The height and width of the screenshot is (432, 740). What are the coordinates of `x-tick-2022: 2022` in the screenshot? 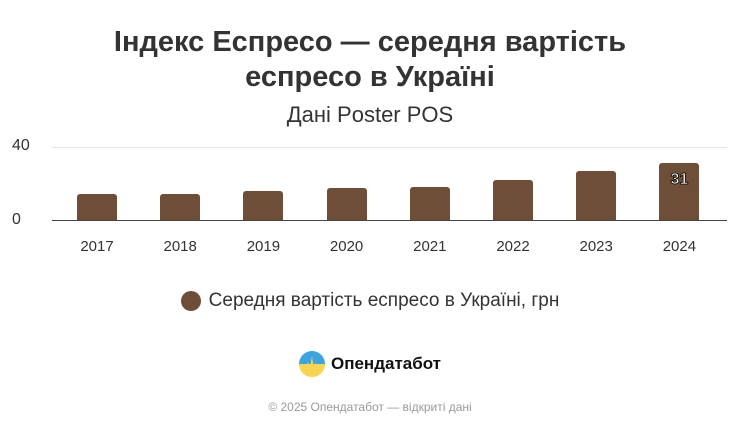 It's located at (513, 246).